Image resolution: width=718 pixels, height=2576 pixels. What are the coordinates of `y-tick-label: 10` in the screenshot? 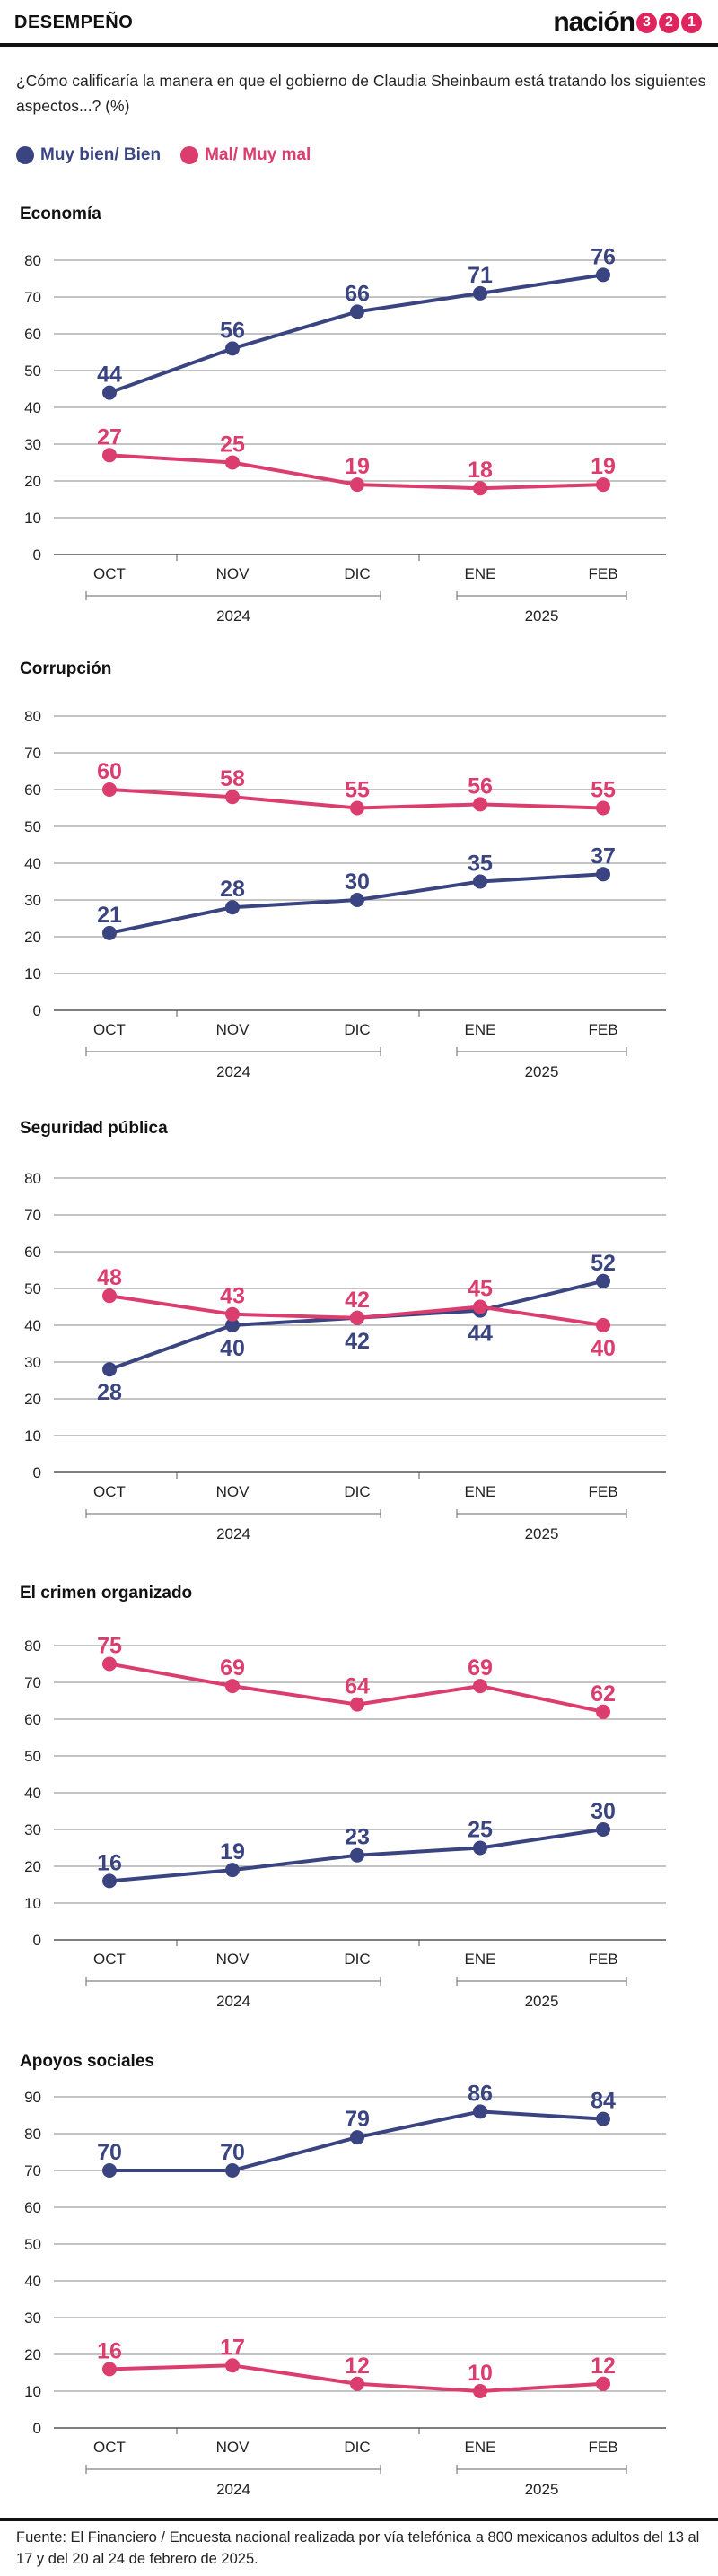 It's located at (32, 974).